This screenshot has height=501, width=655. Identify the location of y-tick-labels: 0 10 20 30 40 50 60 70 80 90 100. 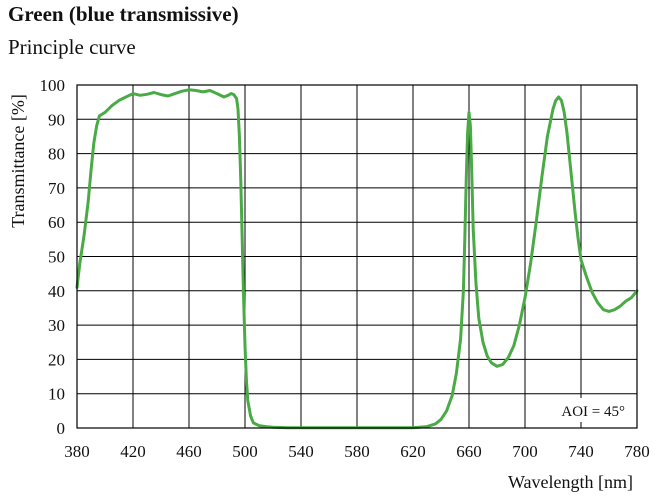
(53, 257).